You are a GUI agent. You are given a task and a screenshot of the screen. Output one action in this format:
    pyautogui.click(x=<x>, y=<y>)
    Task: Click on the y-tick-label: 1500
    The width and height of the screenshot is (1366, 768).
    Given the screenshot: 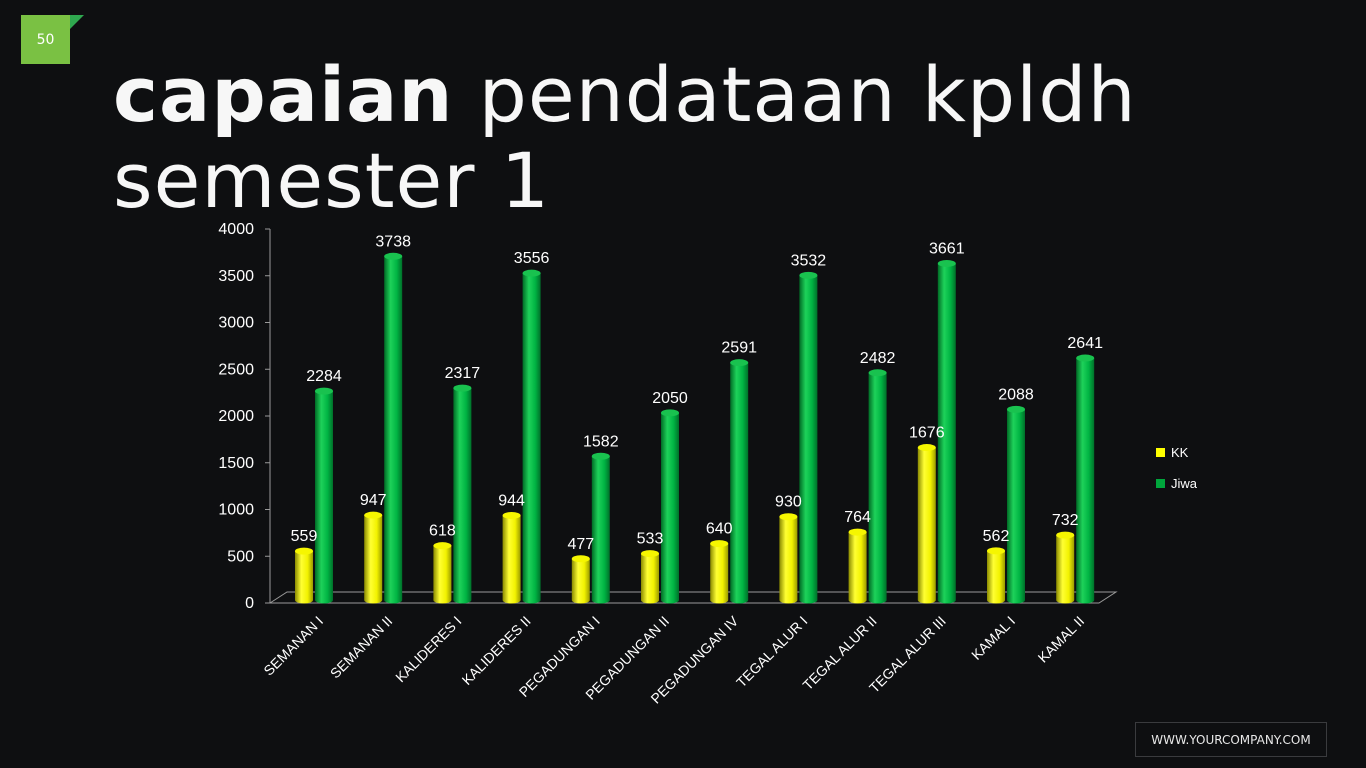 What is the action you would take?
    pyautogui.click(x=236, y=463)
    